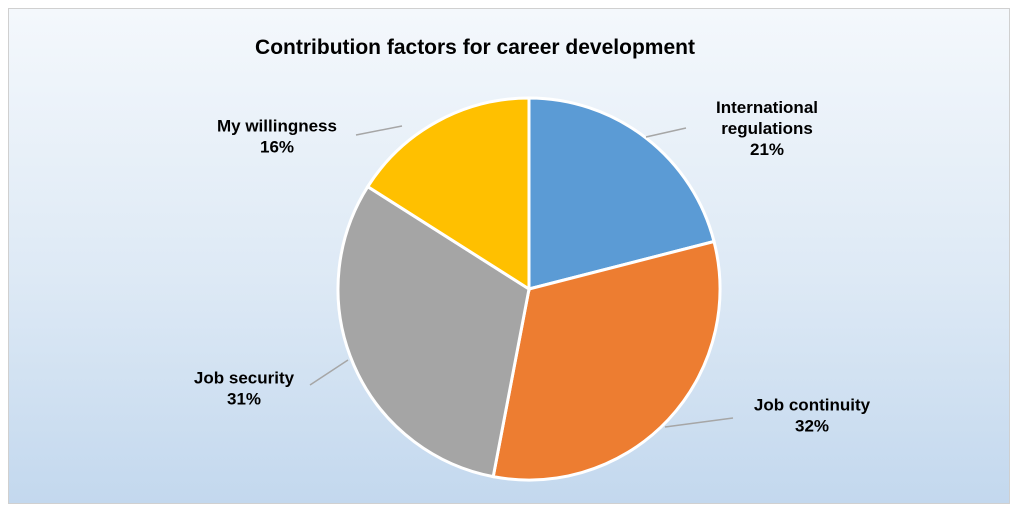 The height and width of the screenshot is (513, 1022). Describe the element at coordinates (244, 378) in the screenshot. I see `data-label-category-job-security: Job security` at that location.